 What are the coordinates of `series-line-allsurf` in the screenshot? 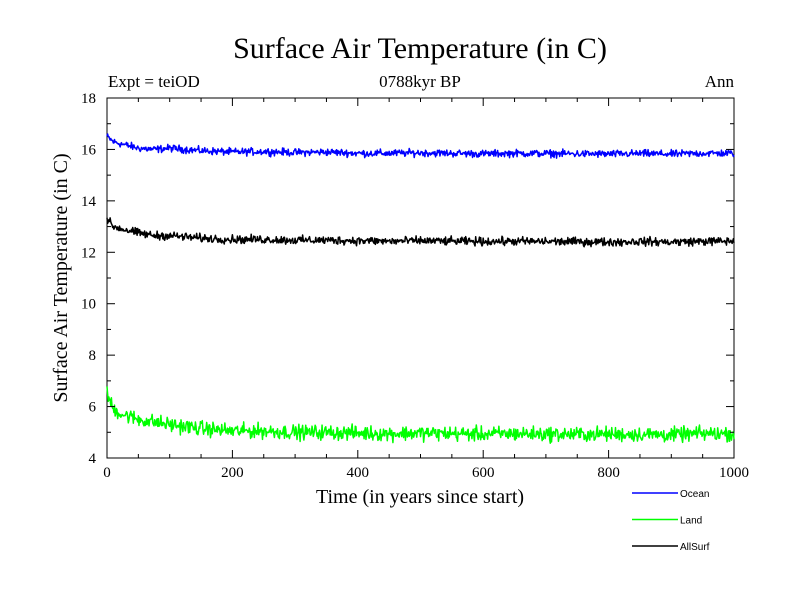 It's located at (420, 232).